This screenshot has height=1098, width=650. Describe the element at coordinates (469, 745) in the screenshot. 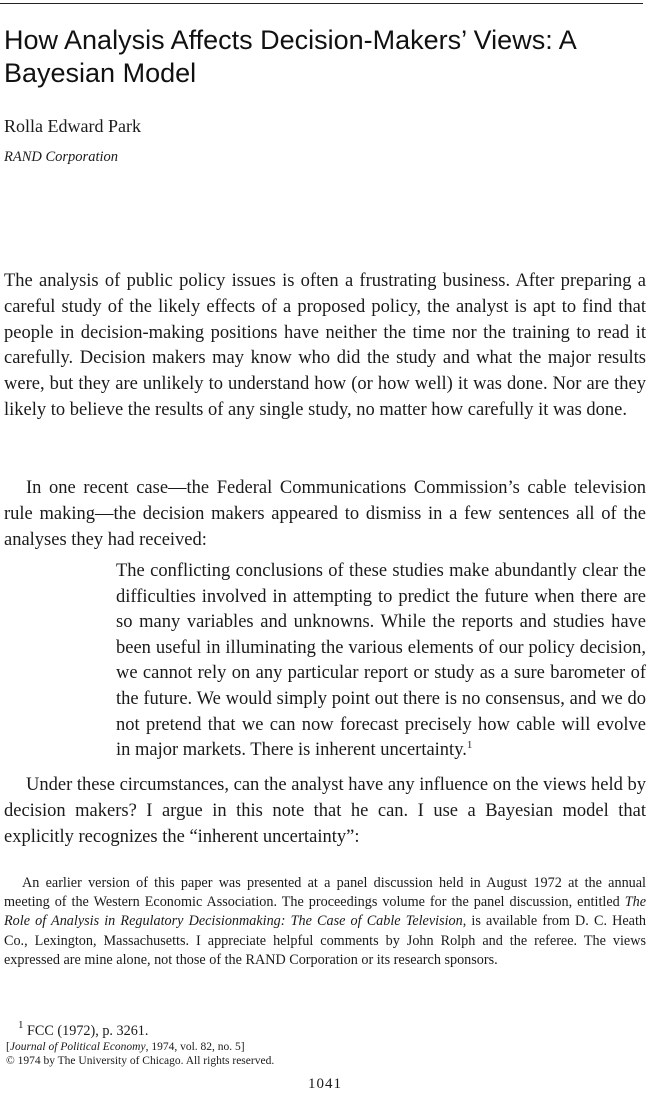

I see `footnote-ref-1: 1` at that location.